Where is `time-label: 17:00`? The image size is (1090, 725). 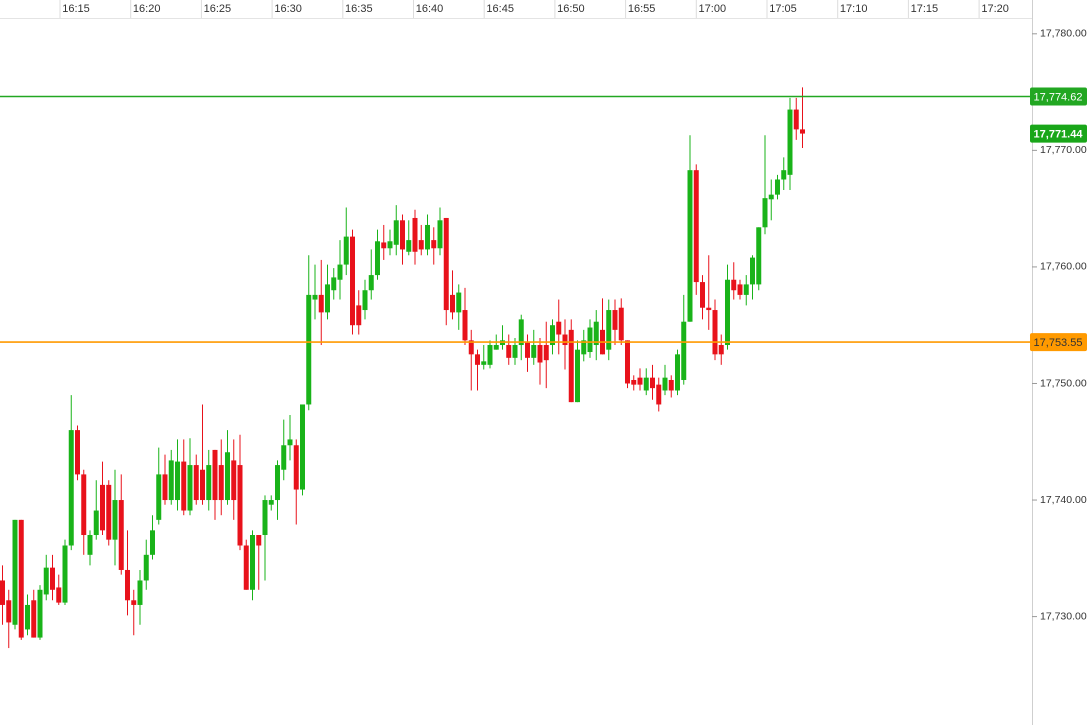 time-label: 17:00 is located at coordinates (713, 9).